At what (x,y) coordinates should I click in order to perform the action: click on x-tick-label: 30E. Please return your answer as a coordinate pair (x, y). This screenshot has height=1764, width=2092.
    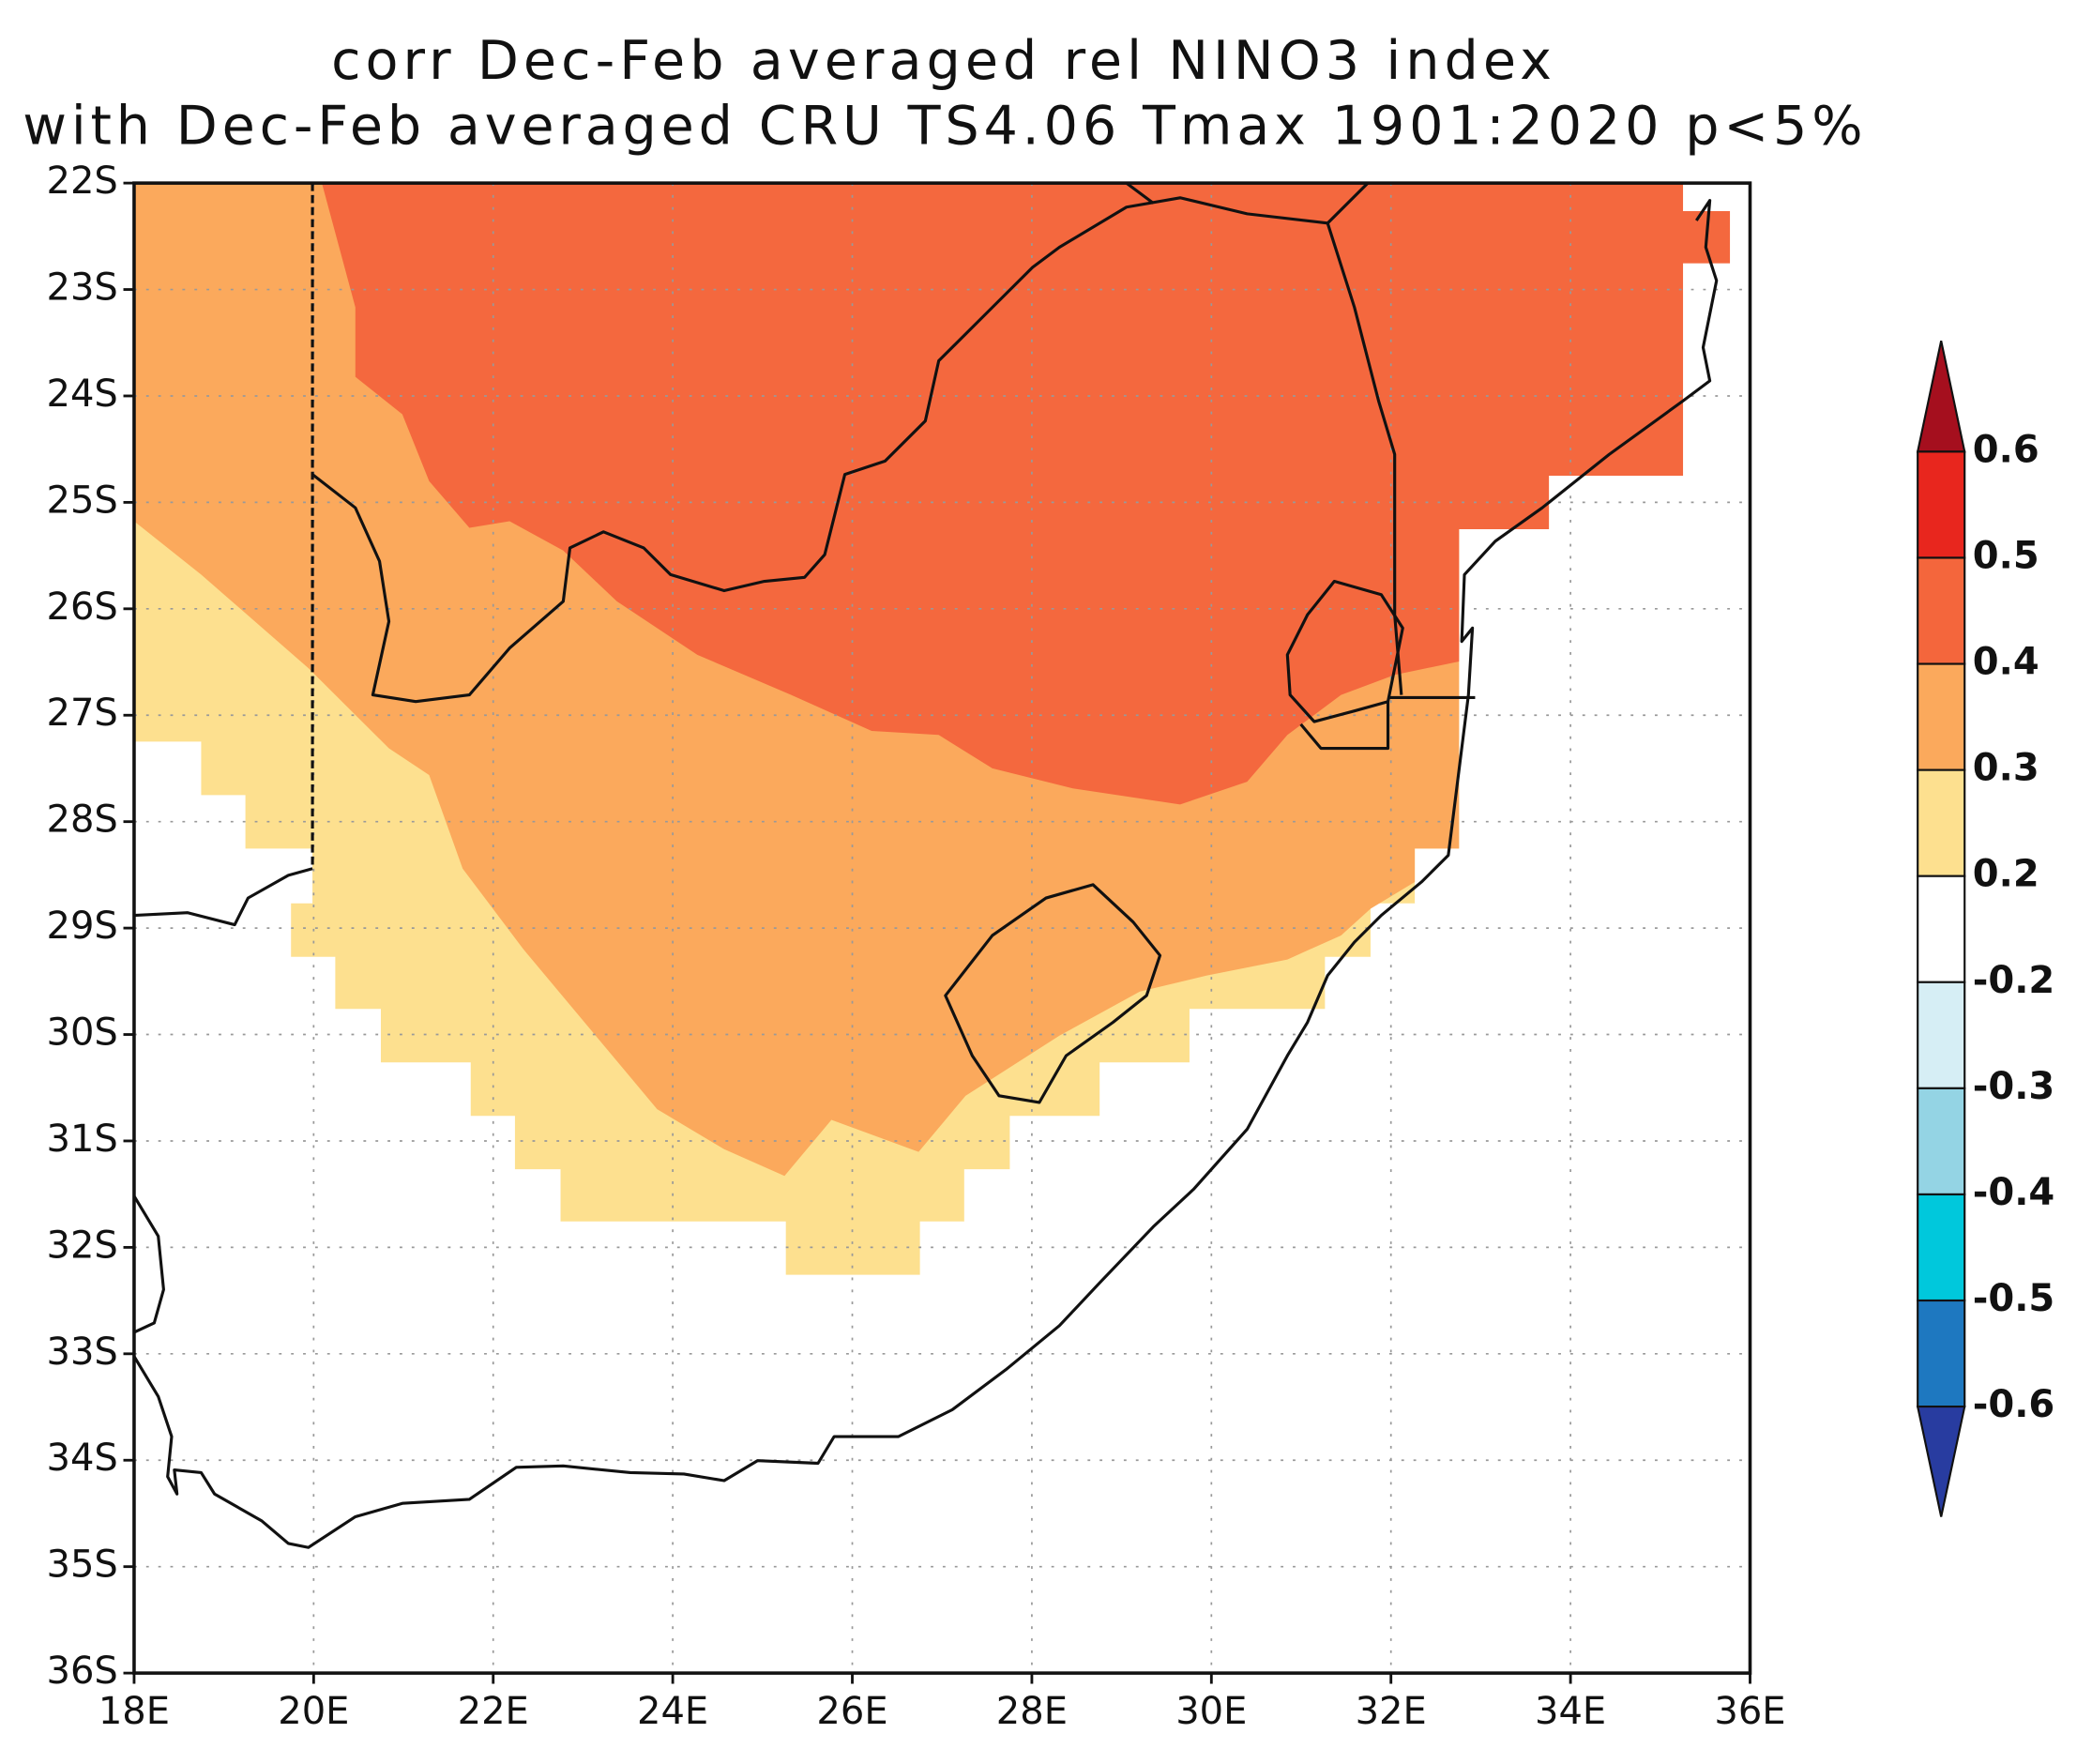
    Looking at the image, I should click on (1211, 1711).